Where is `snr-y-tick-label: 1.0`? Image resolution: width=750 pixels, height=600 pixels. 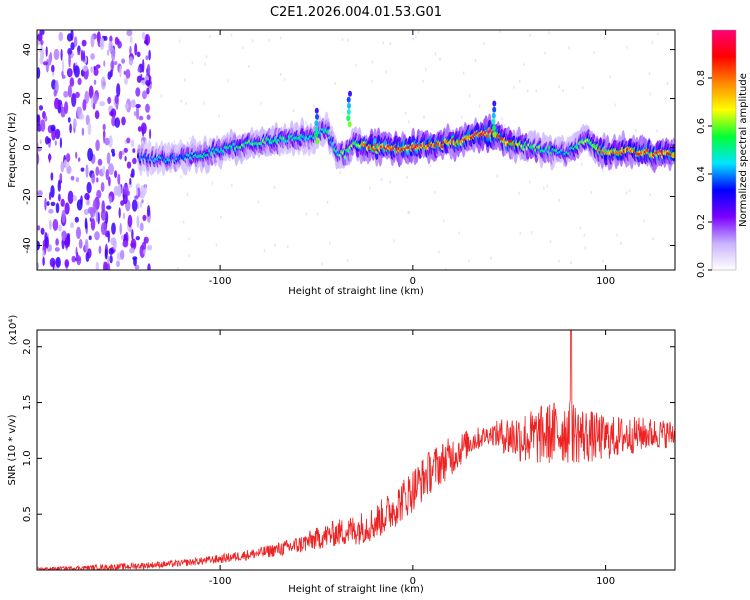
snr-y-tick-label: 1.0 is located at coordinates (27, 458).